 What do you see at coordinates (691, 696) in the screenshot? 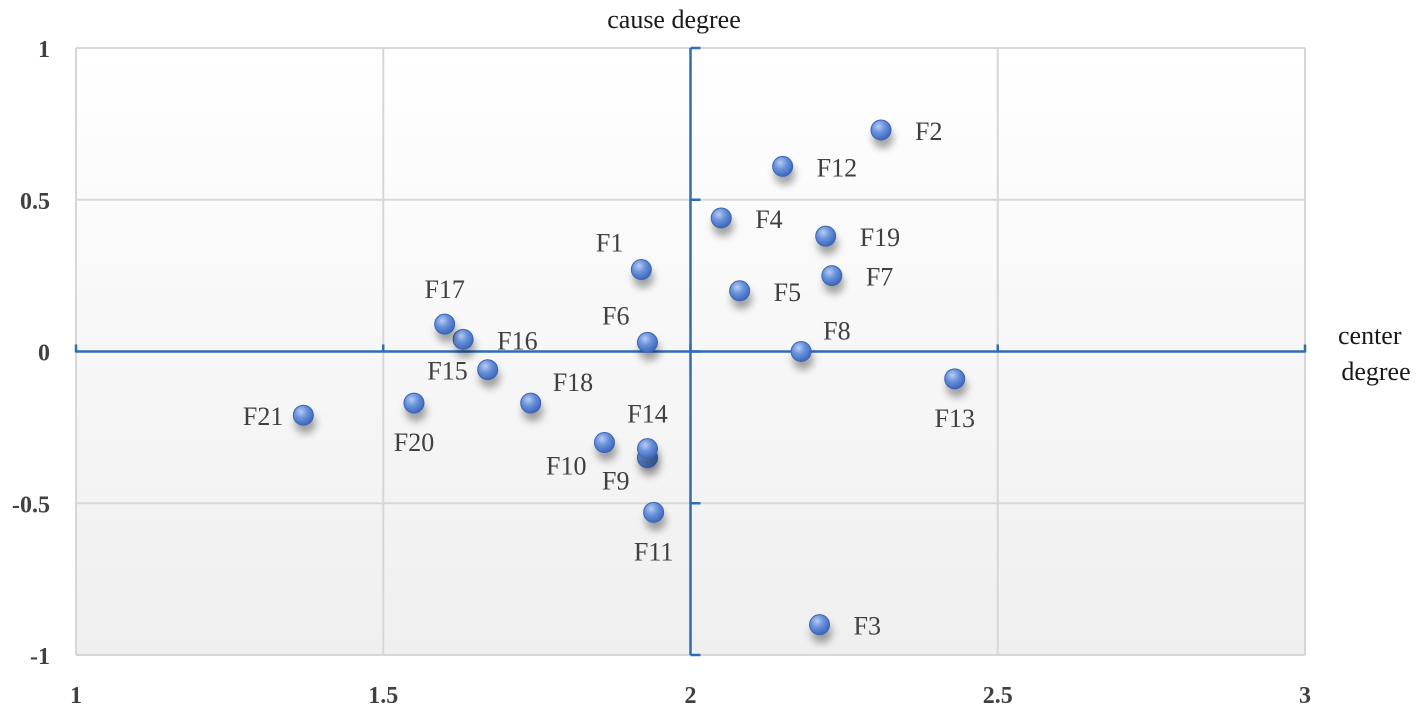
I see `x-tick-label: 2` at bounding box center [691, 696].